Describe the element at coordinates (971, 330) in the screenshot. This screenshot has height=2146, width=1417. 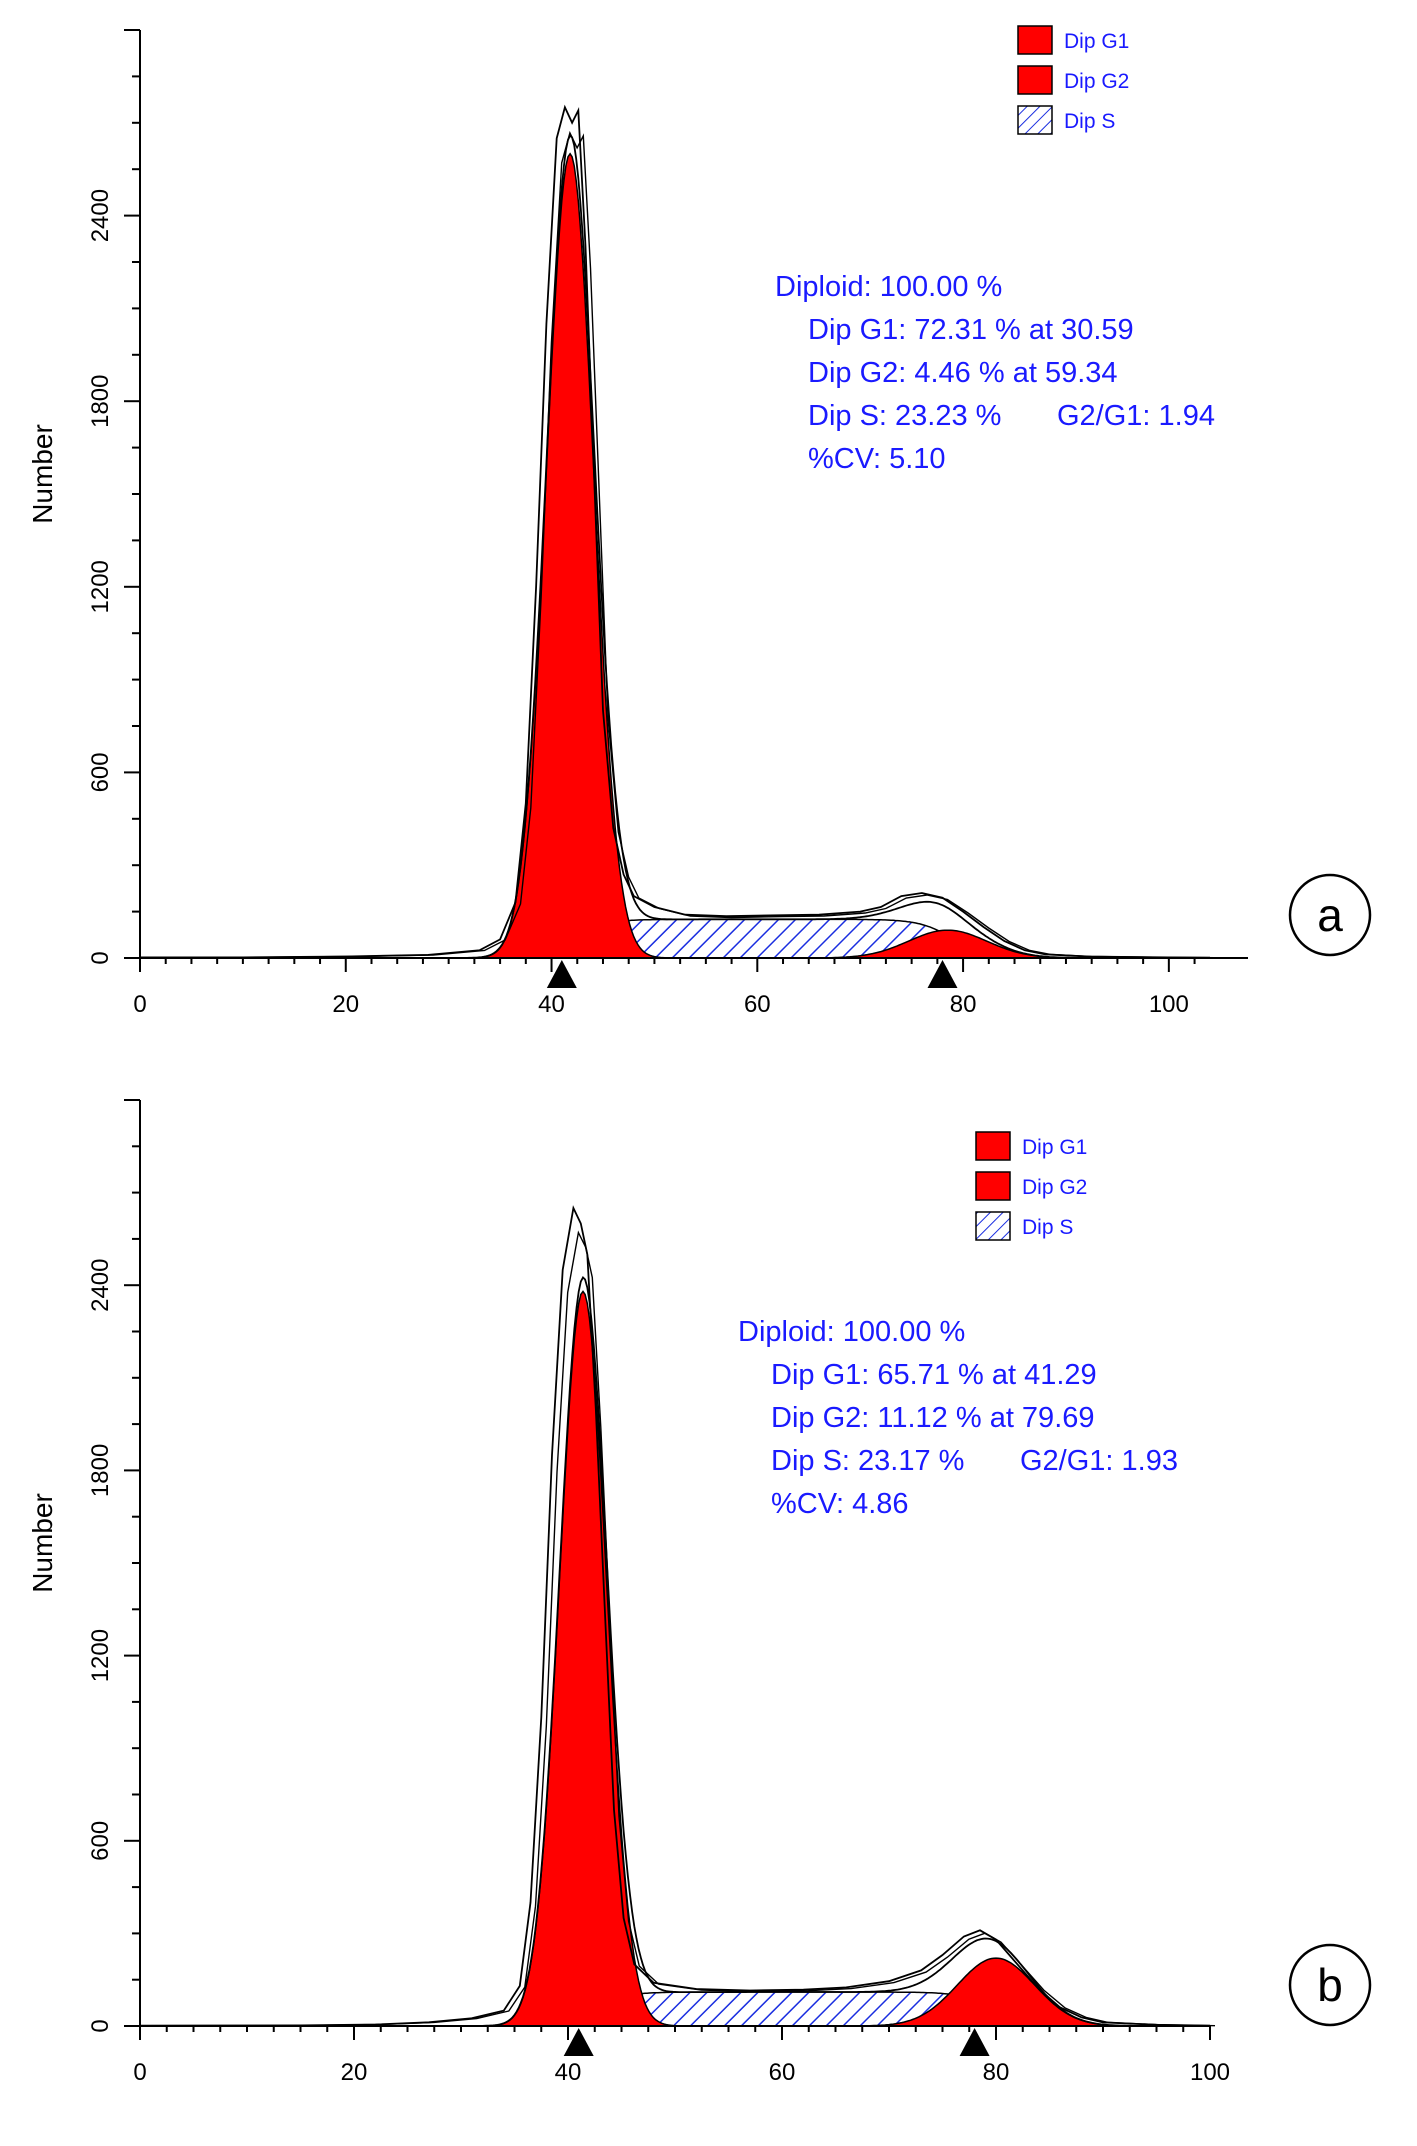
I see `stats-g1: Dip G1: 72.31 % at 30.59` at that location.